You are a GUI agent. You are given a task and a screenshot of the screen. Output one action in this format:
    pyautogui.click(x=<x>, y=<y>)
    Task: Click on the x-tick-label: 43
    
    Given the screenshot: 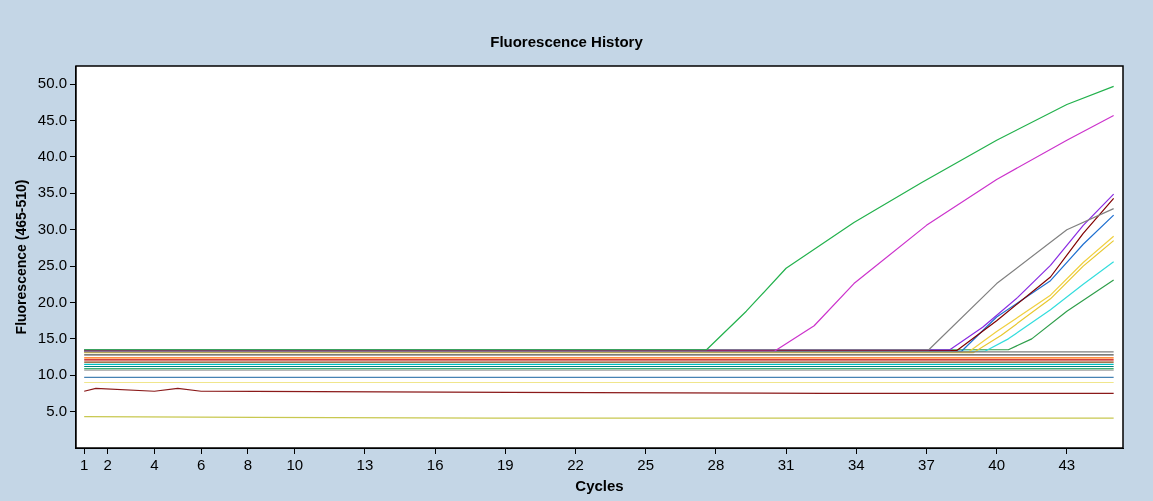 What is the action you would take?
    pyautogui.click(x=1067, y=465)
    